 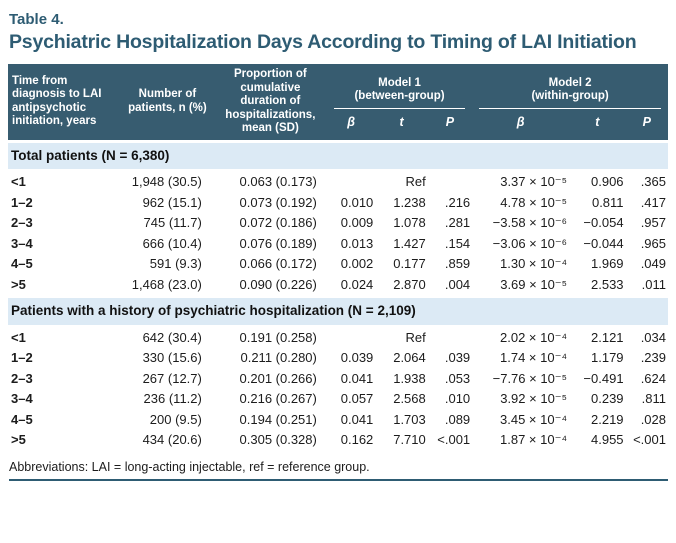 I want to click on model2-t-value: −0.054, so click(x=603, y=222).